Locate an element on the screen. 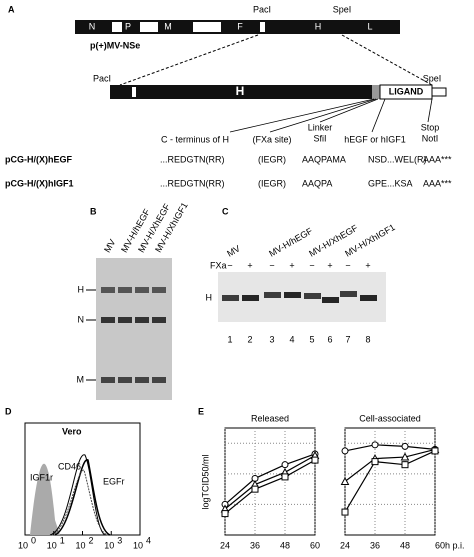 The image size is (474, 557). panel-label: D is located at coordinates (8, 411).